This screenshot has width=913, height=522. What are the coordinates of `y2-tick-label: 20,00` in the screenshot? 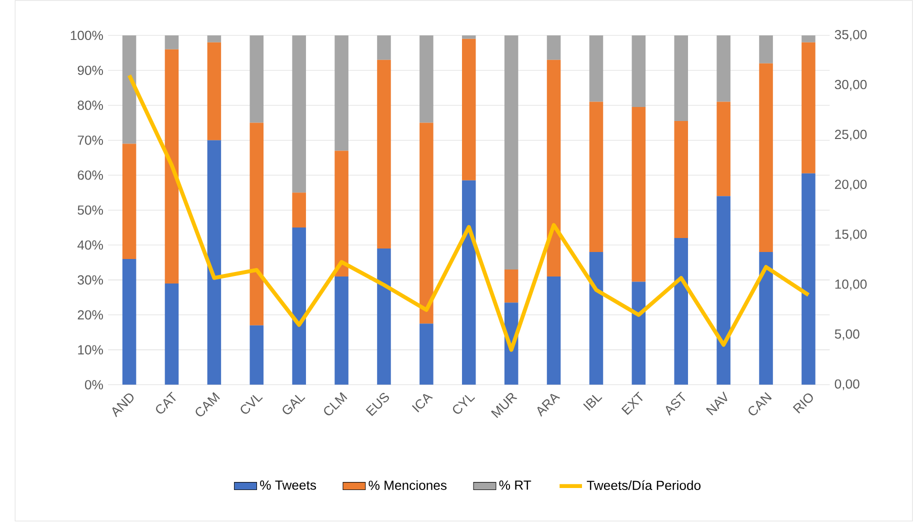 It's located at (850, 185).